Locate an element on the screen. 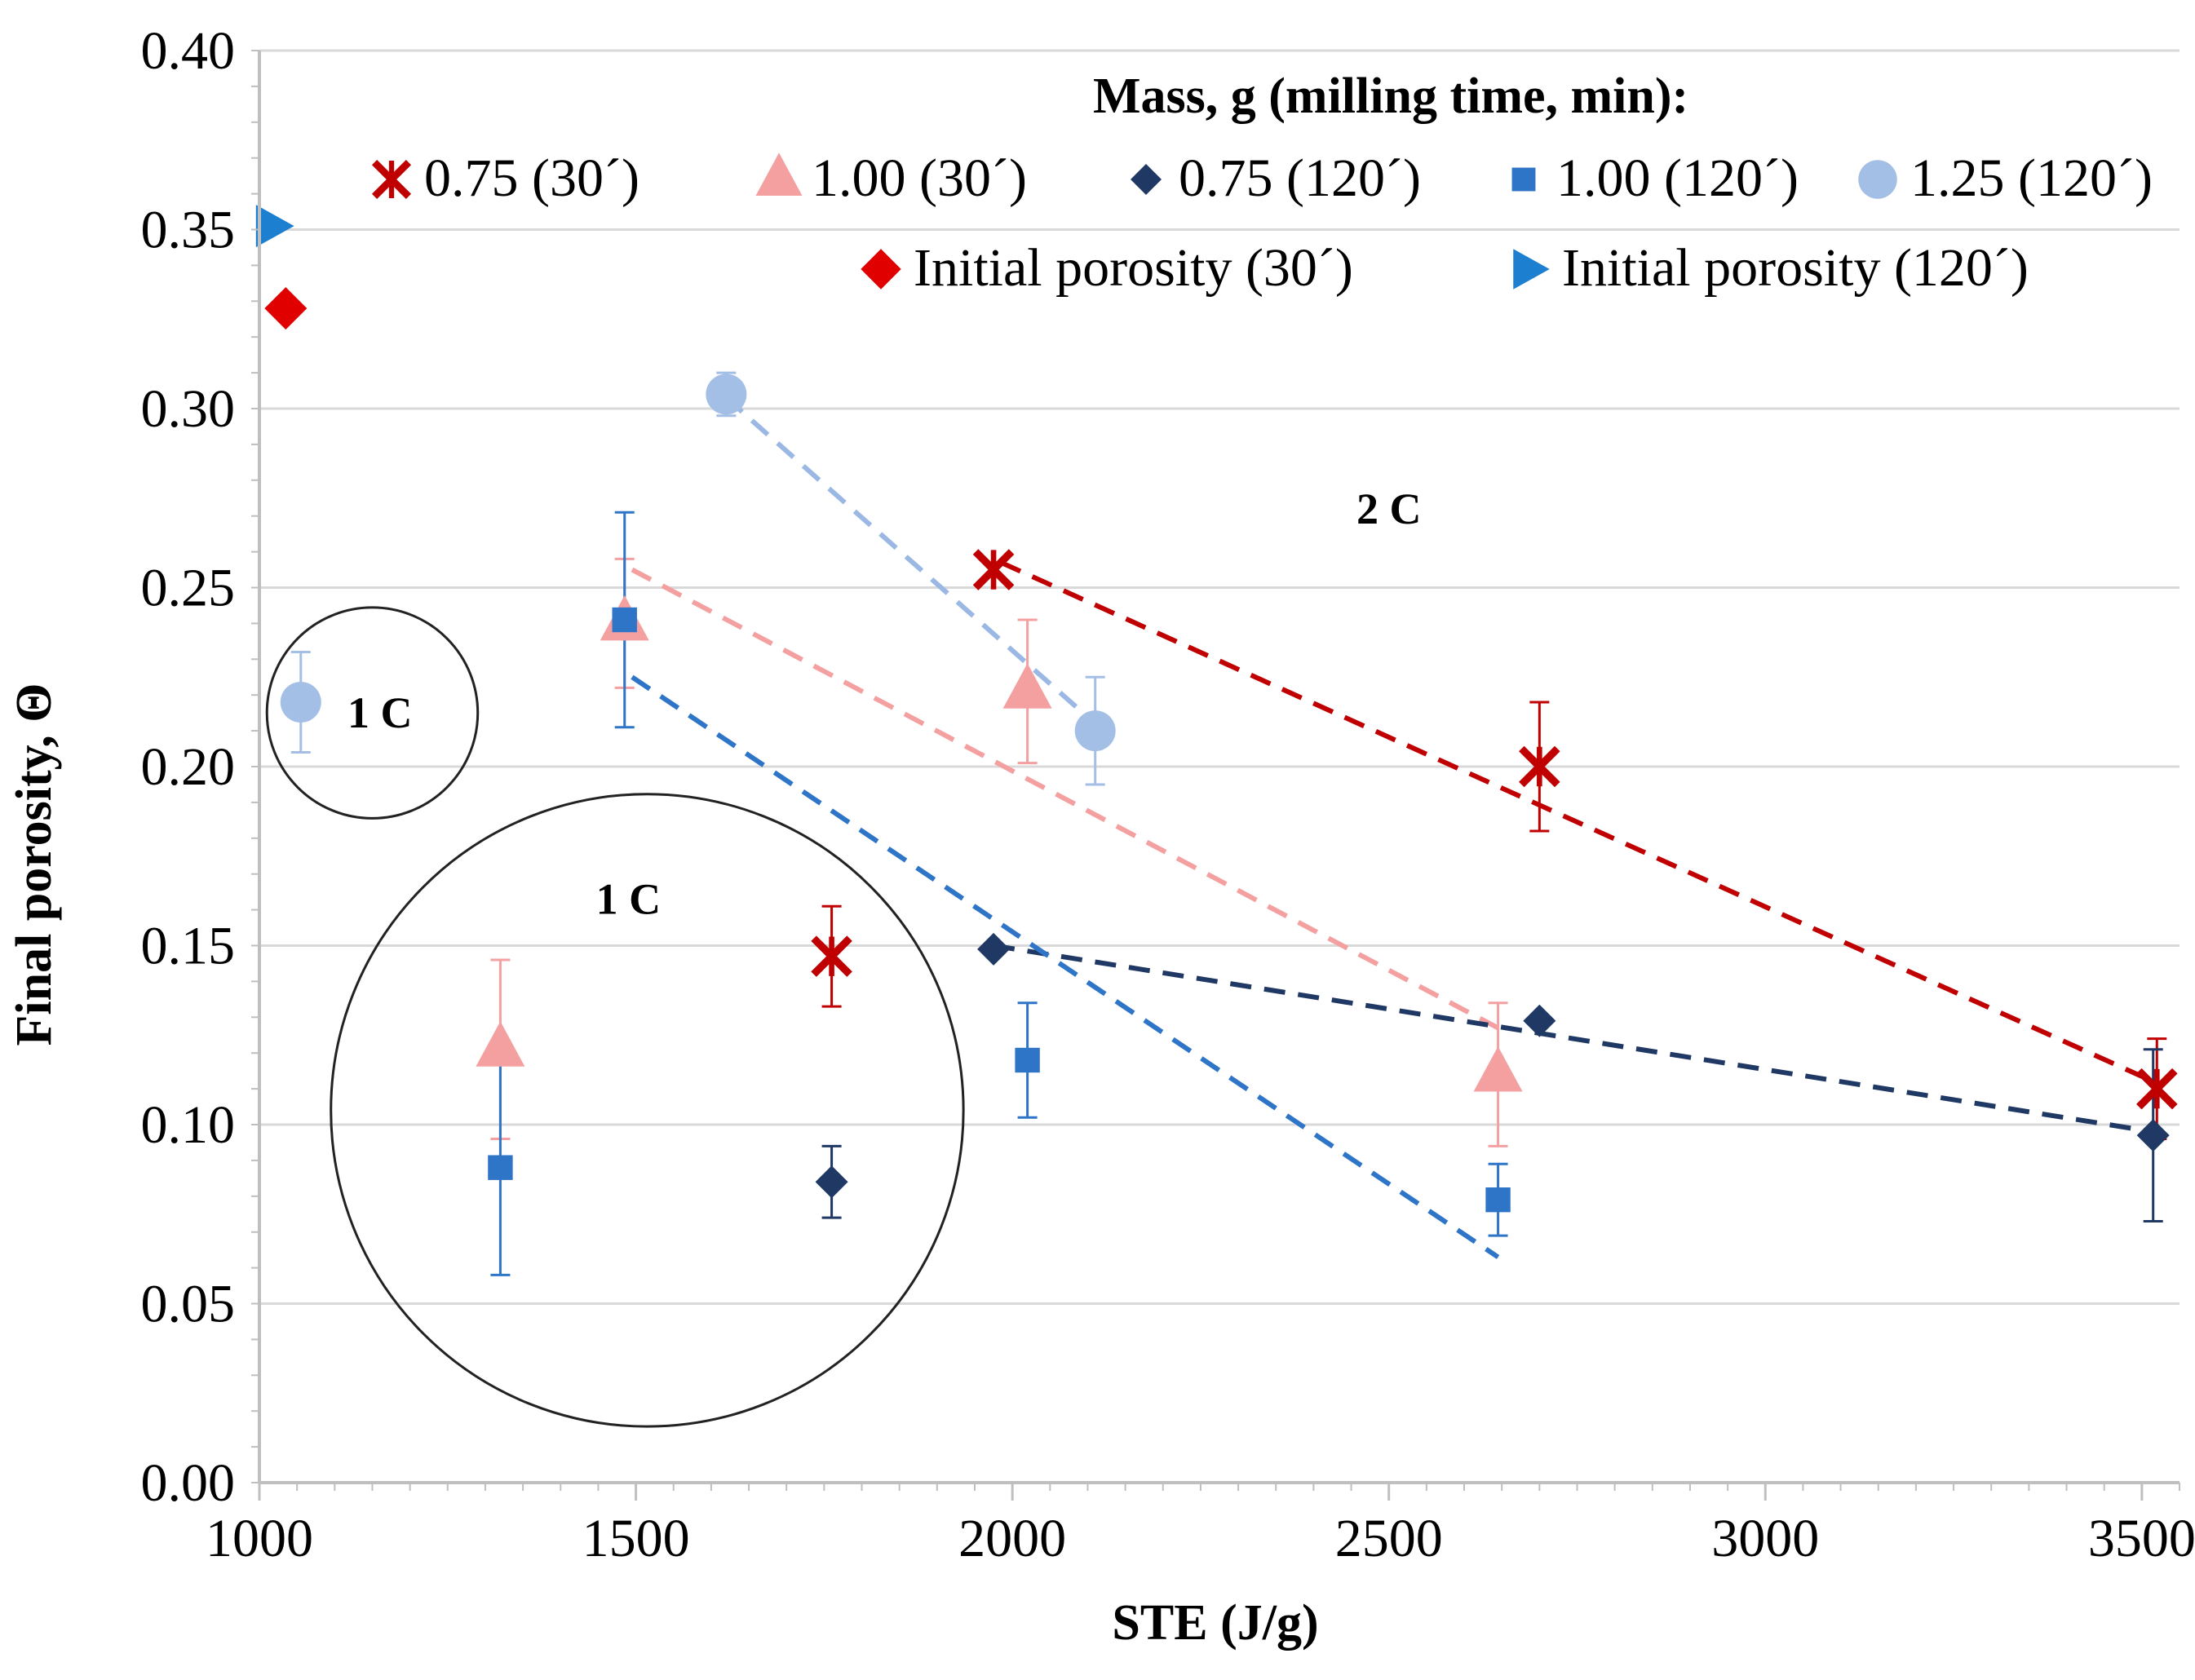  legend-label: 0.75 (30´) is located at coordinates (531, 178).